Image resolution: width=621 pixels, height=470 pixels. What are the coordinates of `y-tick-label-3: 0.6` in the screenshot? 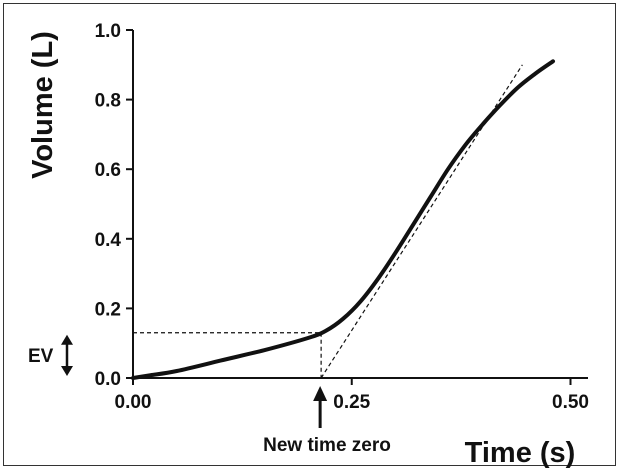 It's located at (108, 170).